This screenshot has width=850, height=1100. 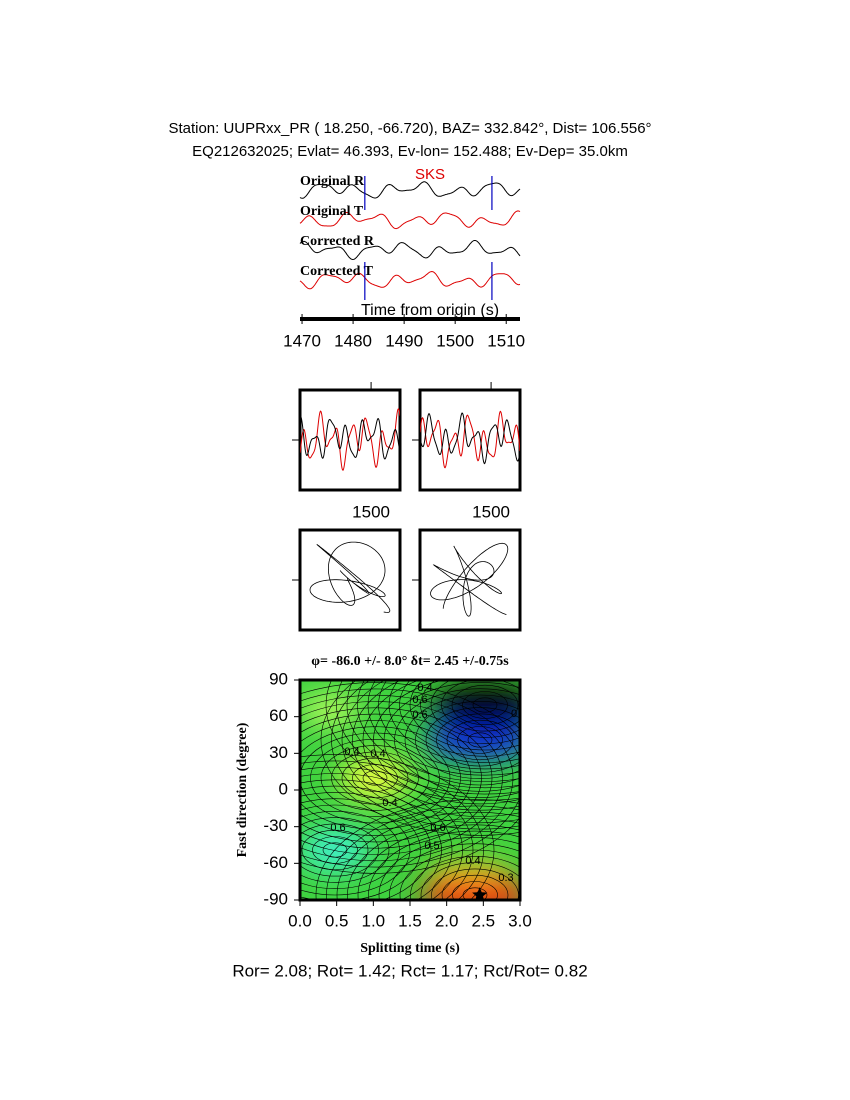 I want to click on x-tick-label: 1470, so click(x=302, y=340).